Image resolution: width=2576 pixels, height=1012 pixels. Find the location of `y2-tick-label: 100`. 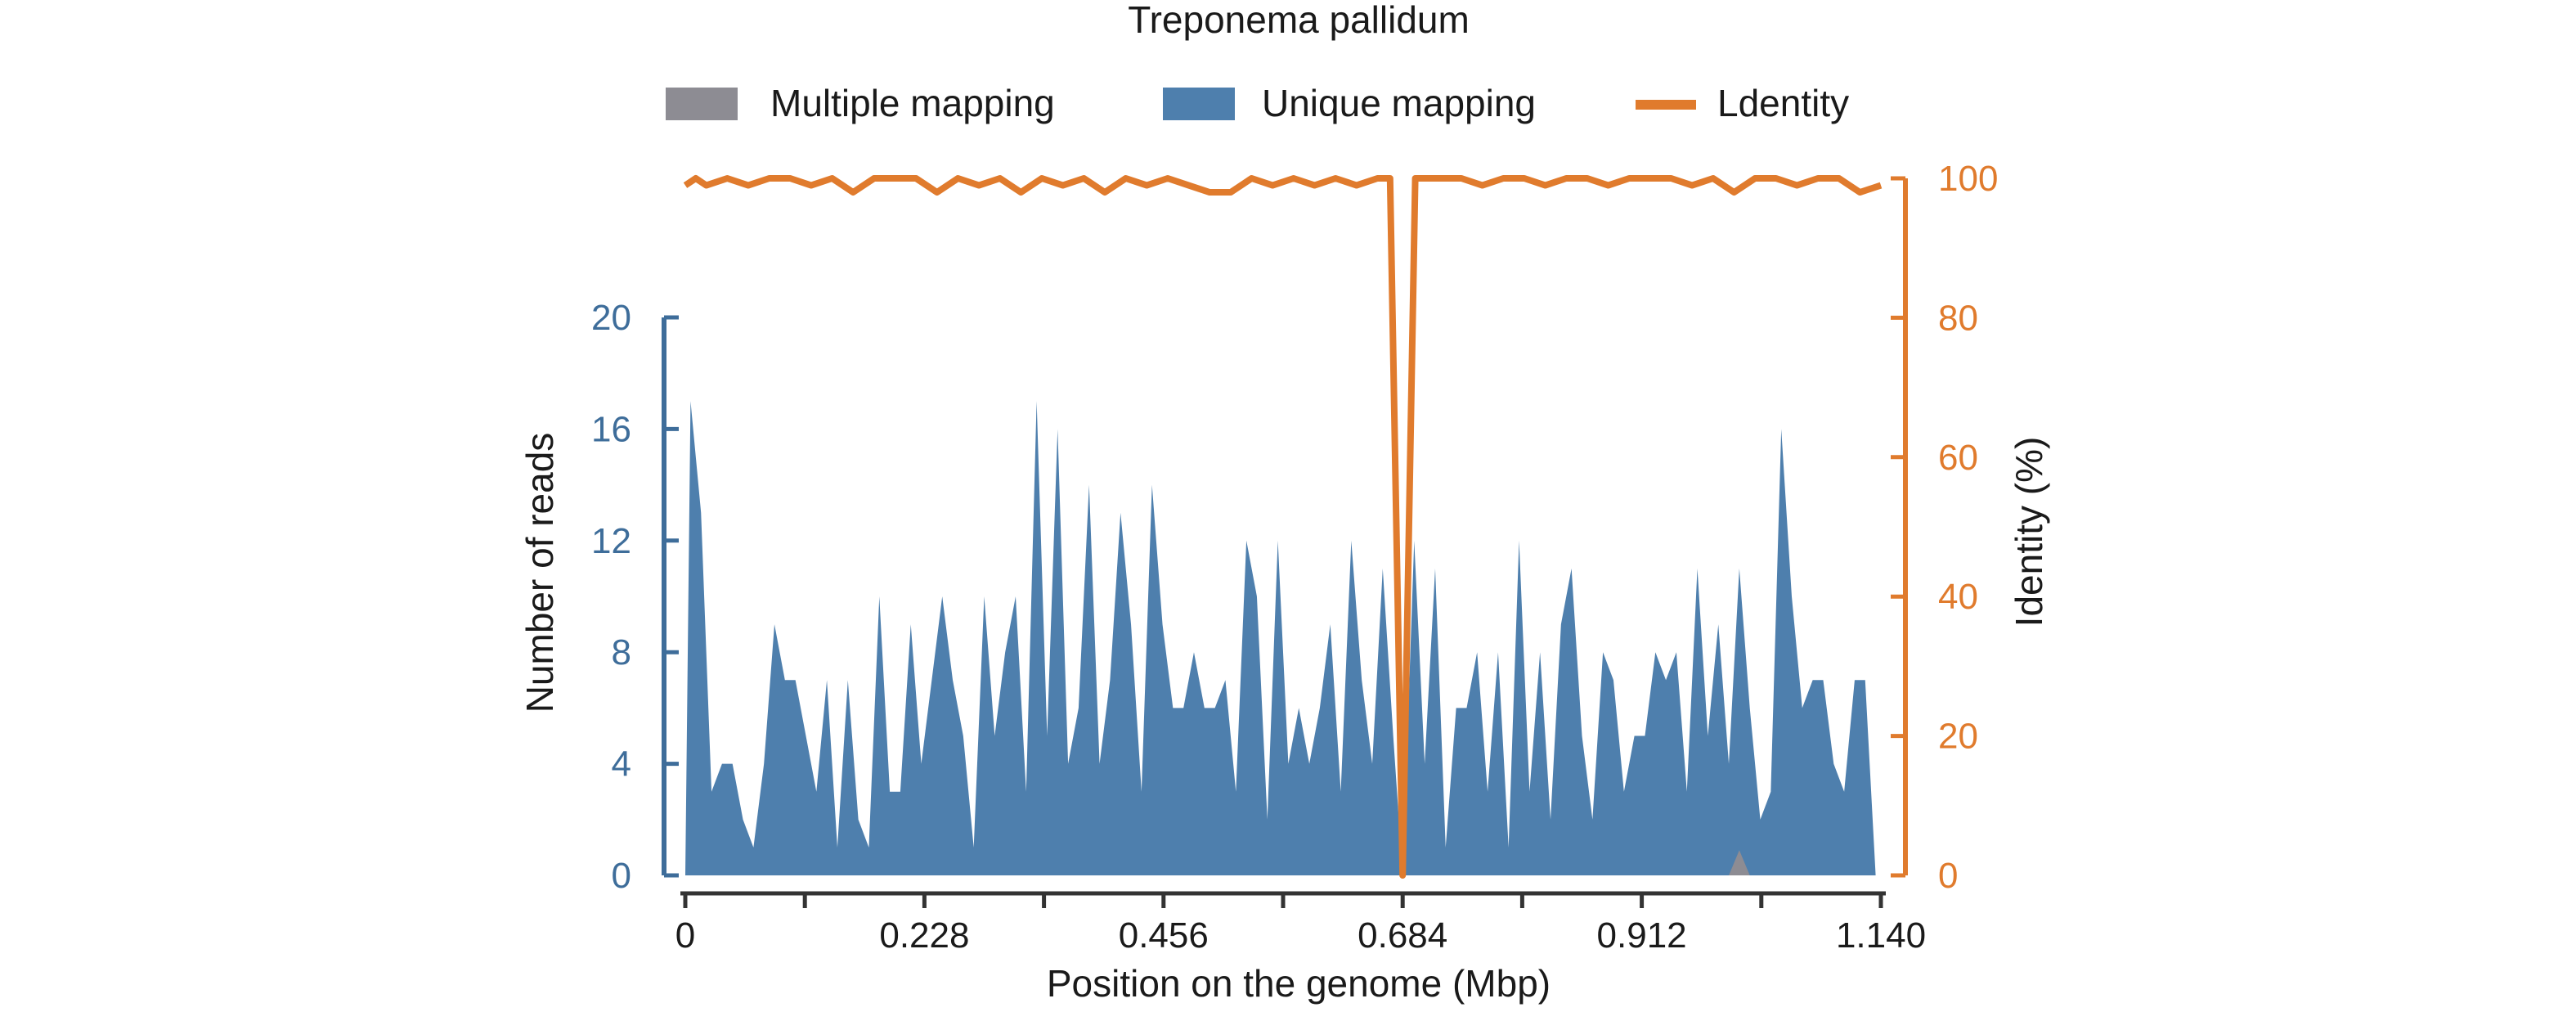

y2-tick-label: 100 is located at coordinates (1968, 179).